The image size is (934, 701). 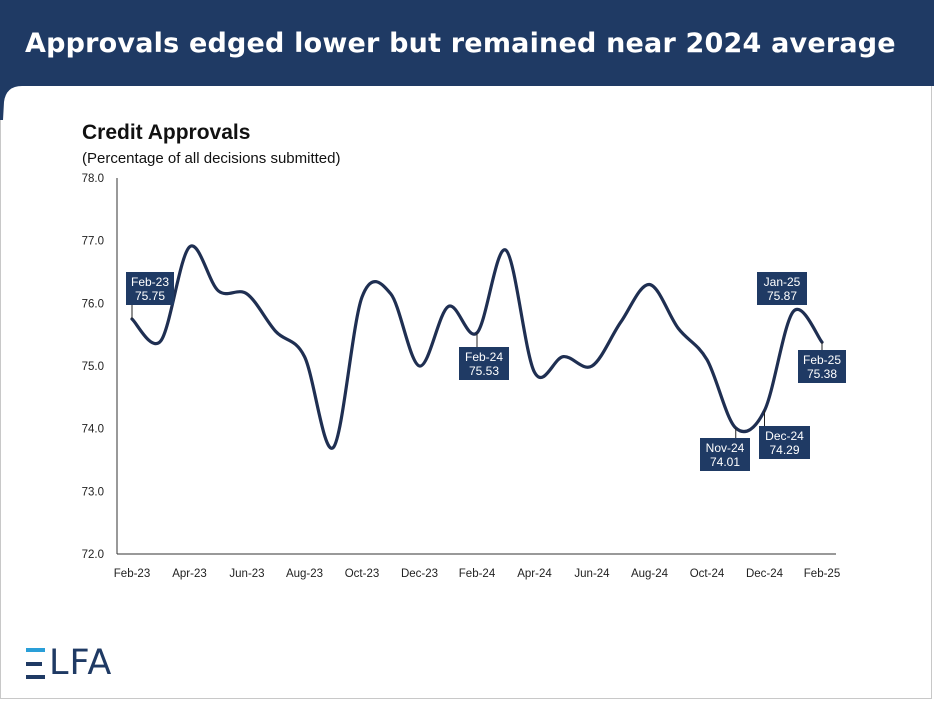 What do you see at coordinates (484, 357) in the screenshot?
I see `annotation-label: Feb-24` at bounding box center [484, 357].